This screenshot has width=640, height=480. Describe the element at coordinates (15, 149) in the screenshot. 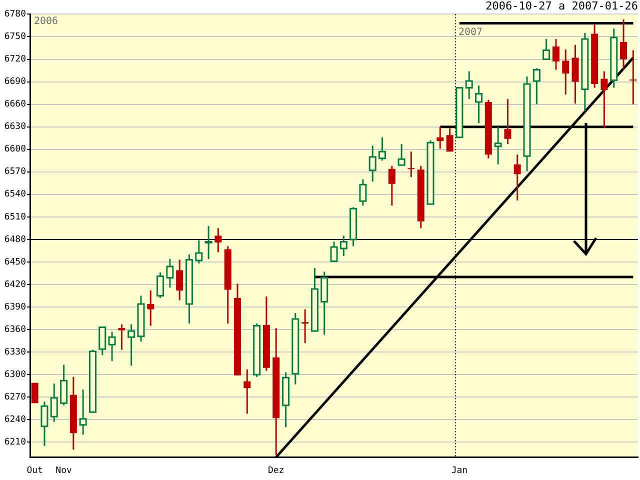

I see `y-tick-label: 6600` at that location.